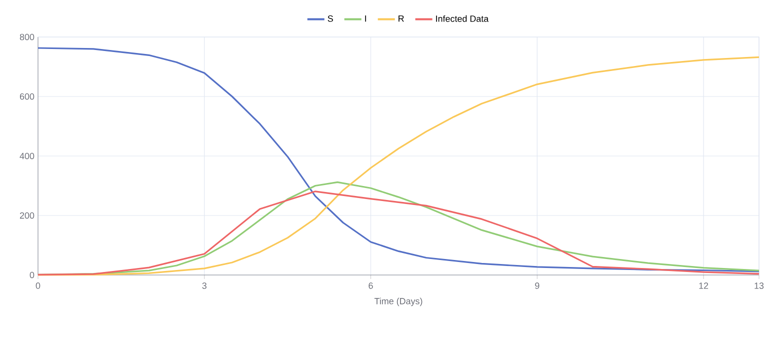 Image resolution: width=775 pixels, height=337 pixels. What do you see at coordinates (370, 285) in the screenshot?
I see `x-tick-label: 6` at bounding box center [370, 285].